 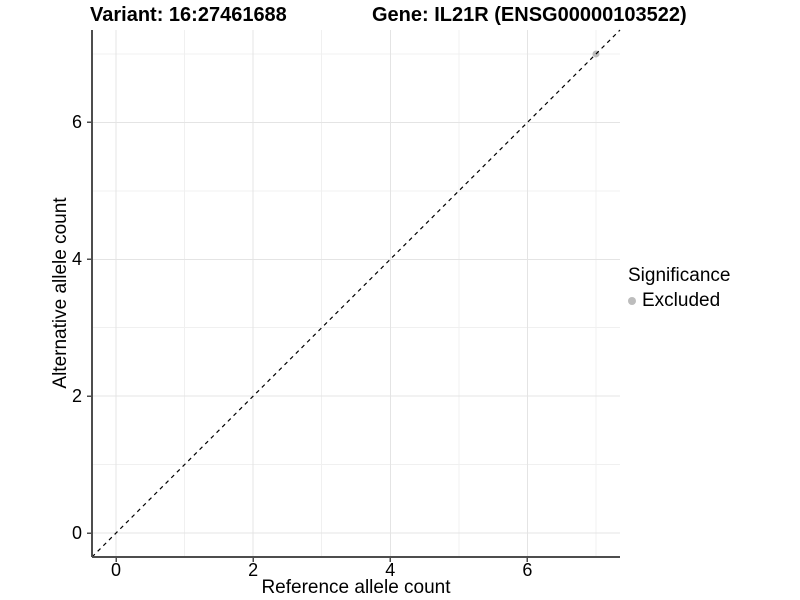 I want to click on legend-title: Significance, so click(x=679, y=275).